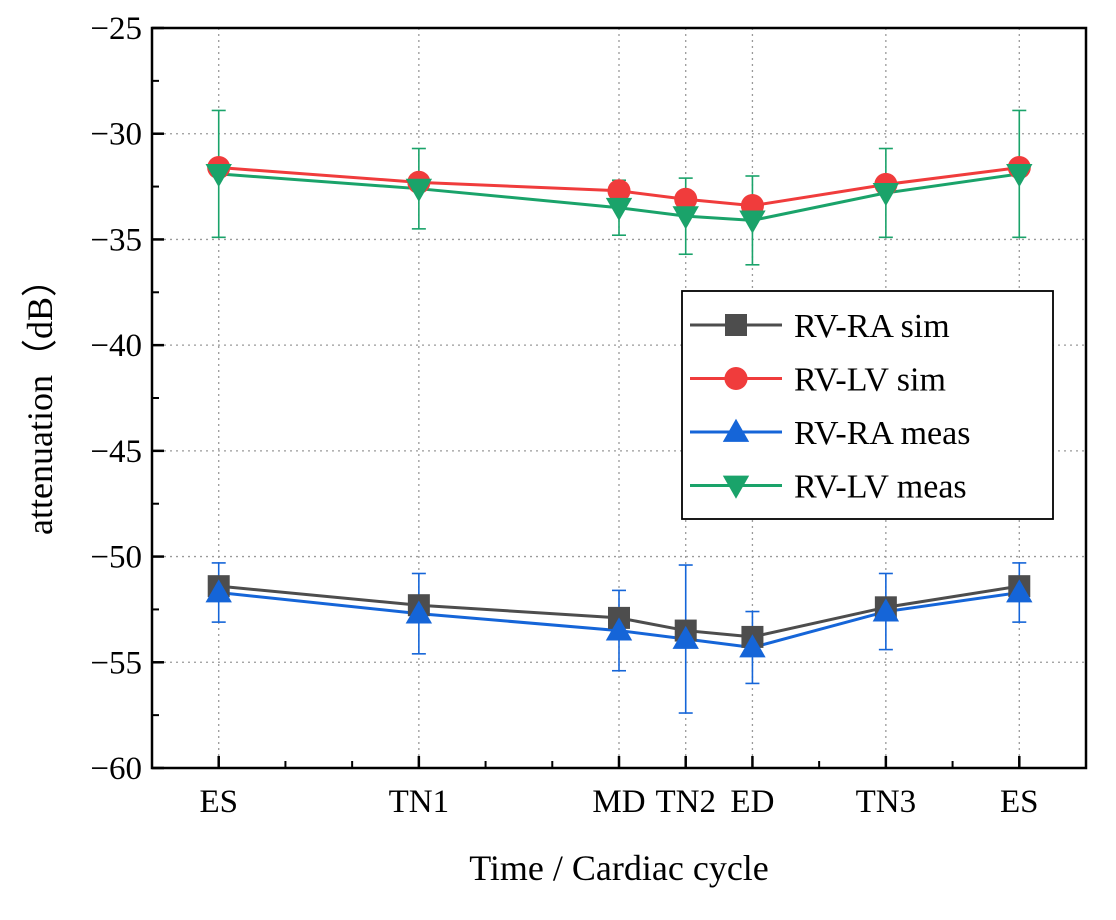  I want to click on x-tick-label: ED, so click(752, 802).